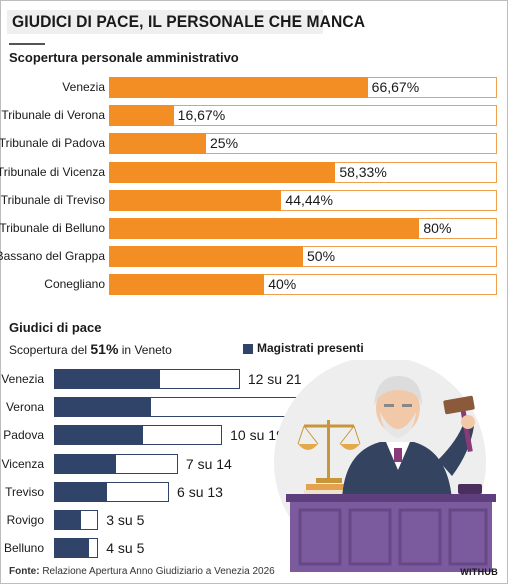 The width and height of the screenshot is (508, 584). What do you see at coordinates (25, 520) in the screenshot?
I see `category-label: Rovigo` at bounding box center [25, 520].